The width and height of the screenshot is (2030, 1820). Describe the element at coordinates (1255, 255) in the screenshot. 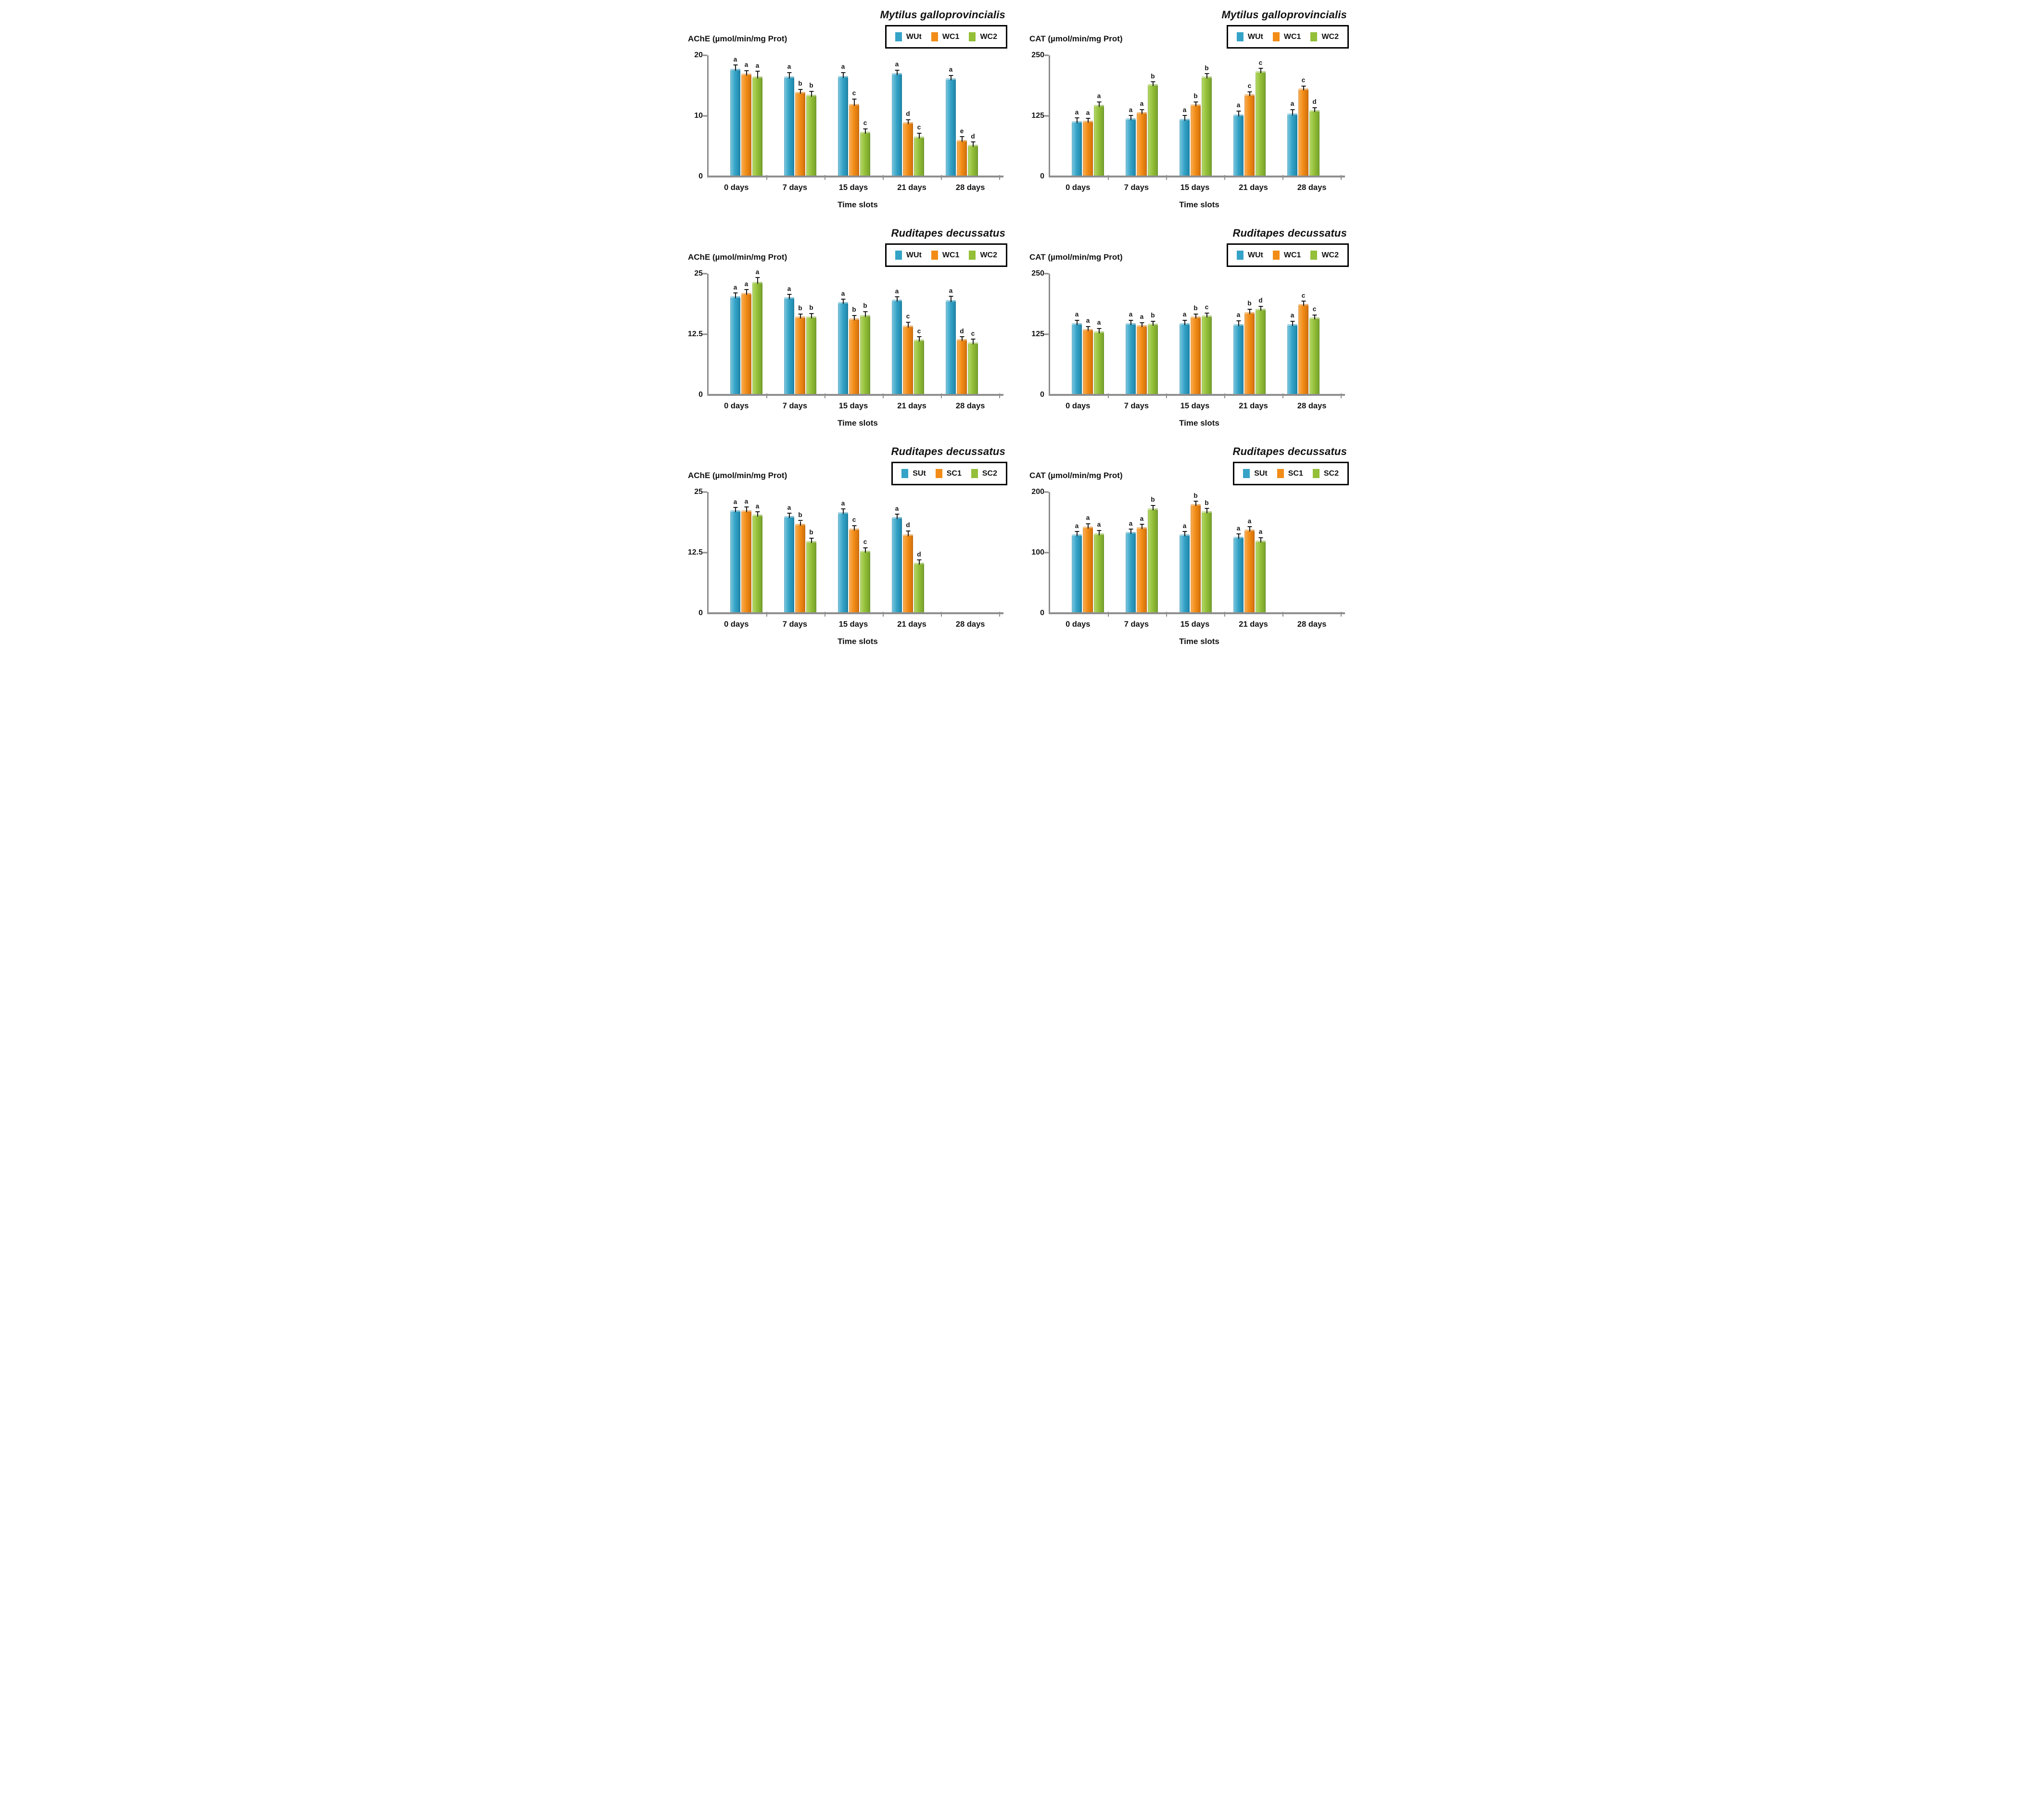

I see `legend-label: WUt` at that location.